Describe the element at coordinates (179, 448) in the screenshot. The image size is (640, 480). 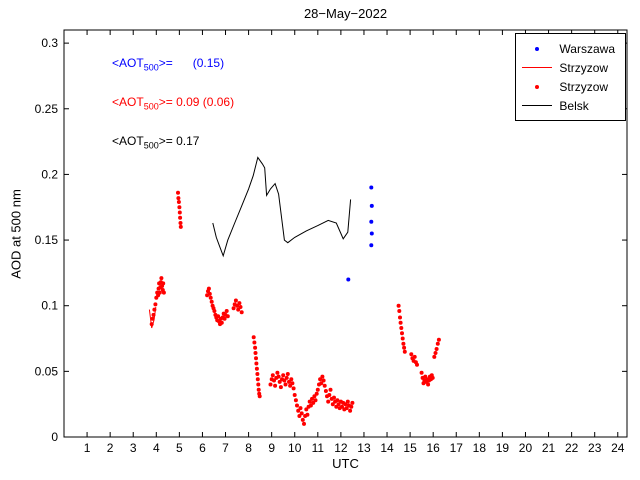
I see `x-tick-label: 5` at that location.